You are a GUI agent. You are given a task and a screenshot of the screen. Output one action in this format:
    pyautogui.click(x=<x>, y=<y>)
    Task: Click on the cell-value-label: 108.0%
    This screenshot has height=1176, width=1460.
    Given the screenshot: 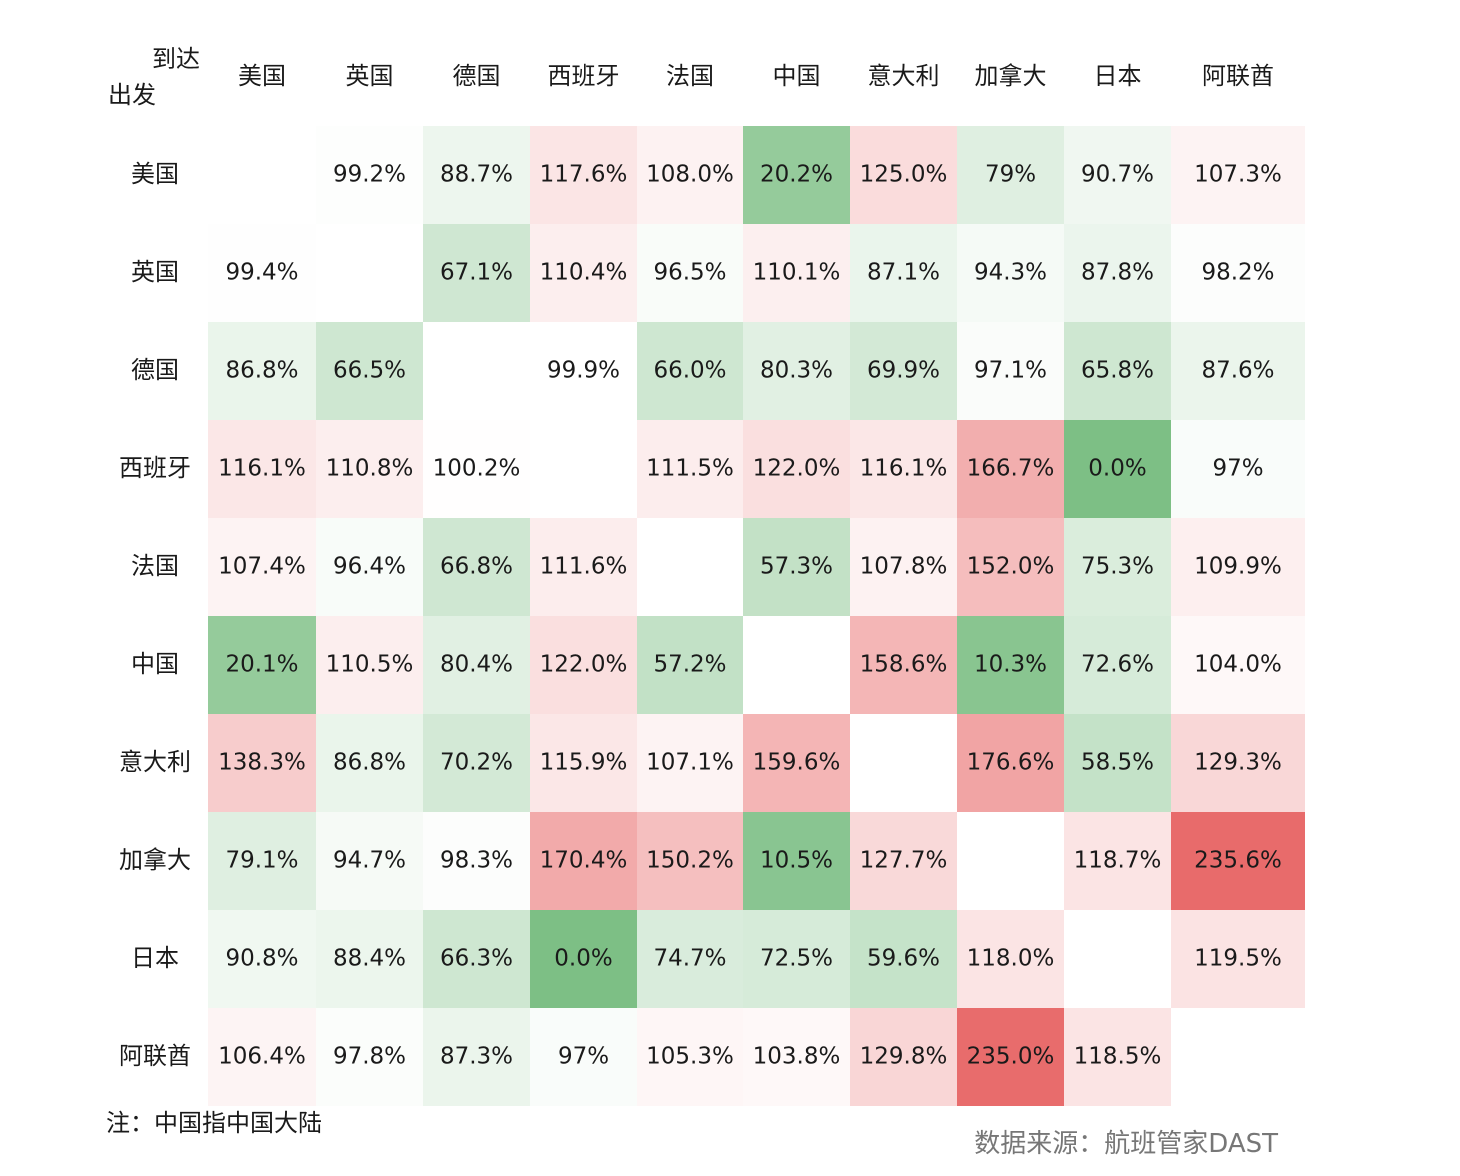 What is the action you would take?
    pyautogui.click(x=690, y=175)
    